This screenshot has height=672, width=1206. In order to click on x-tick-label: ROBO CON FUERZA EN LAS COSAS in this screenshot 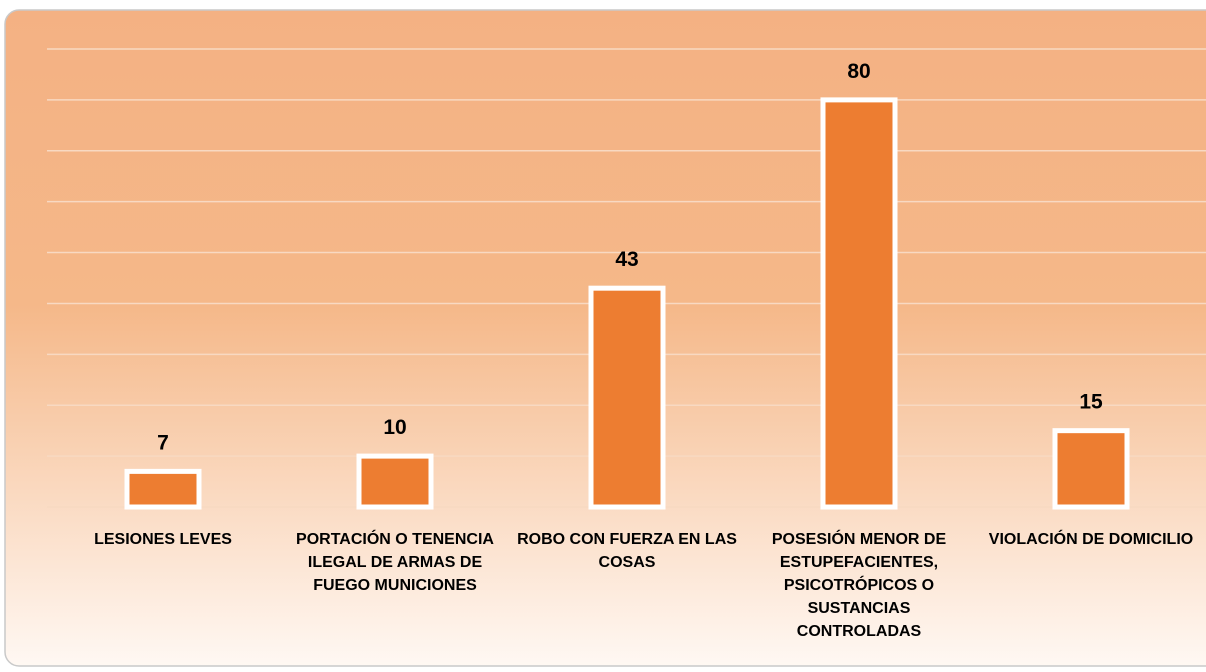, I will do `click(627, 551)`.